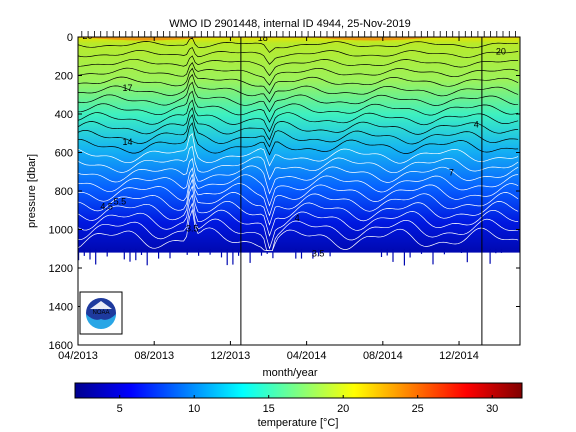 The width and height of the screenshot is (576, 432). What do you see at coordinates (298, 390) in the screenshot?
I see `colorbar` at bounding box center [298, 390].